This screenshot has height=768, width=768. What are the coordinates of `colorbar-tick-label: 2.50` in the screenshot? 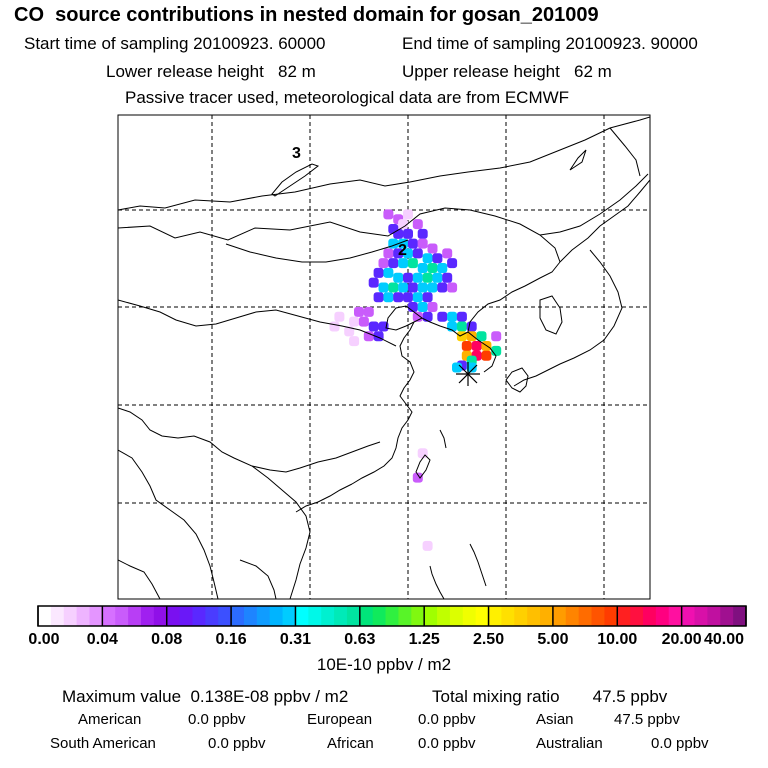 It's located at (488, 639).